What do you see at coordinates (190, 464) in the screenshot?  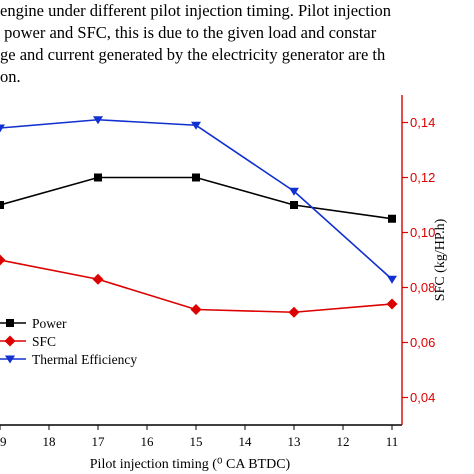 I see `x-axis-label: Pilot injection timing (⁰ CA BTDC)` at bounding box center [190, 464].